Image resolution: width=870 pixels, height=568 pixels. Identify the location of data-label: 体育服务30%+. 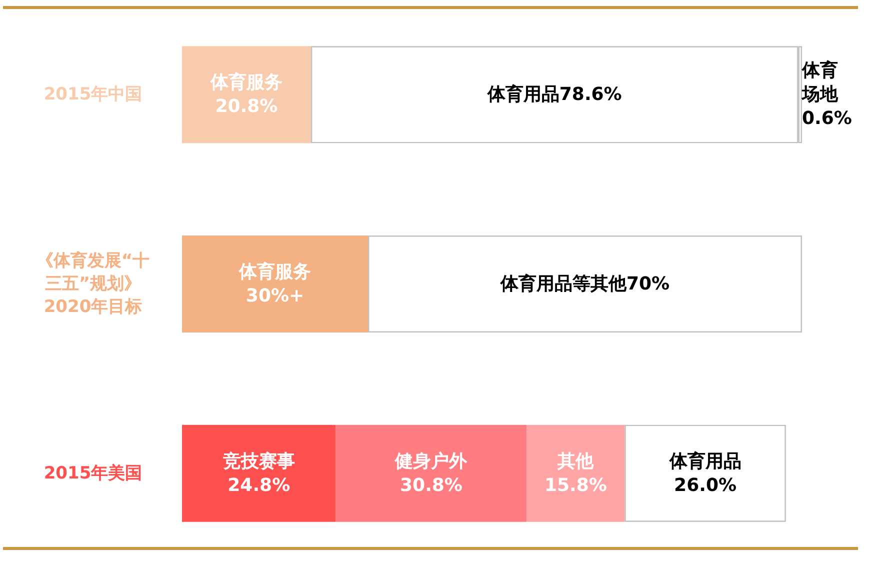
(274, 283).